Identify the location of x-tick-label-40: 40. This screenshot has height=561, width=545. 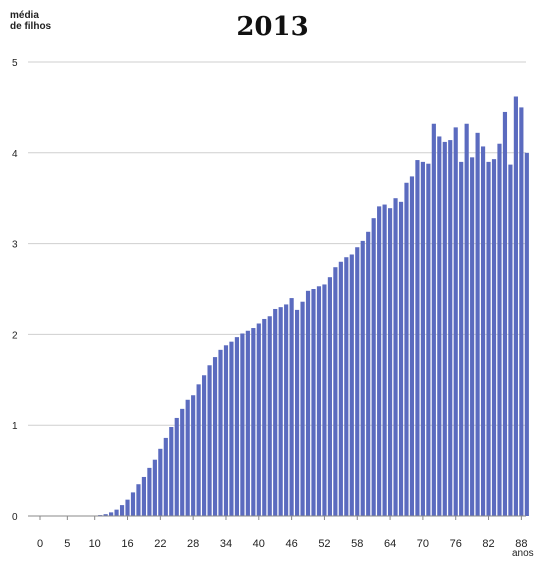
(259, 544).